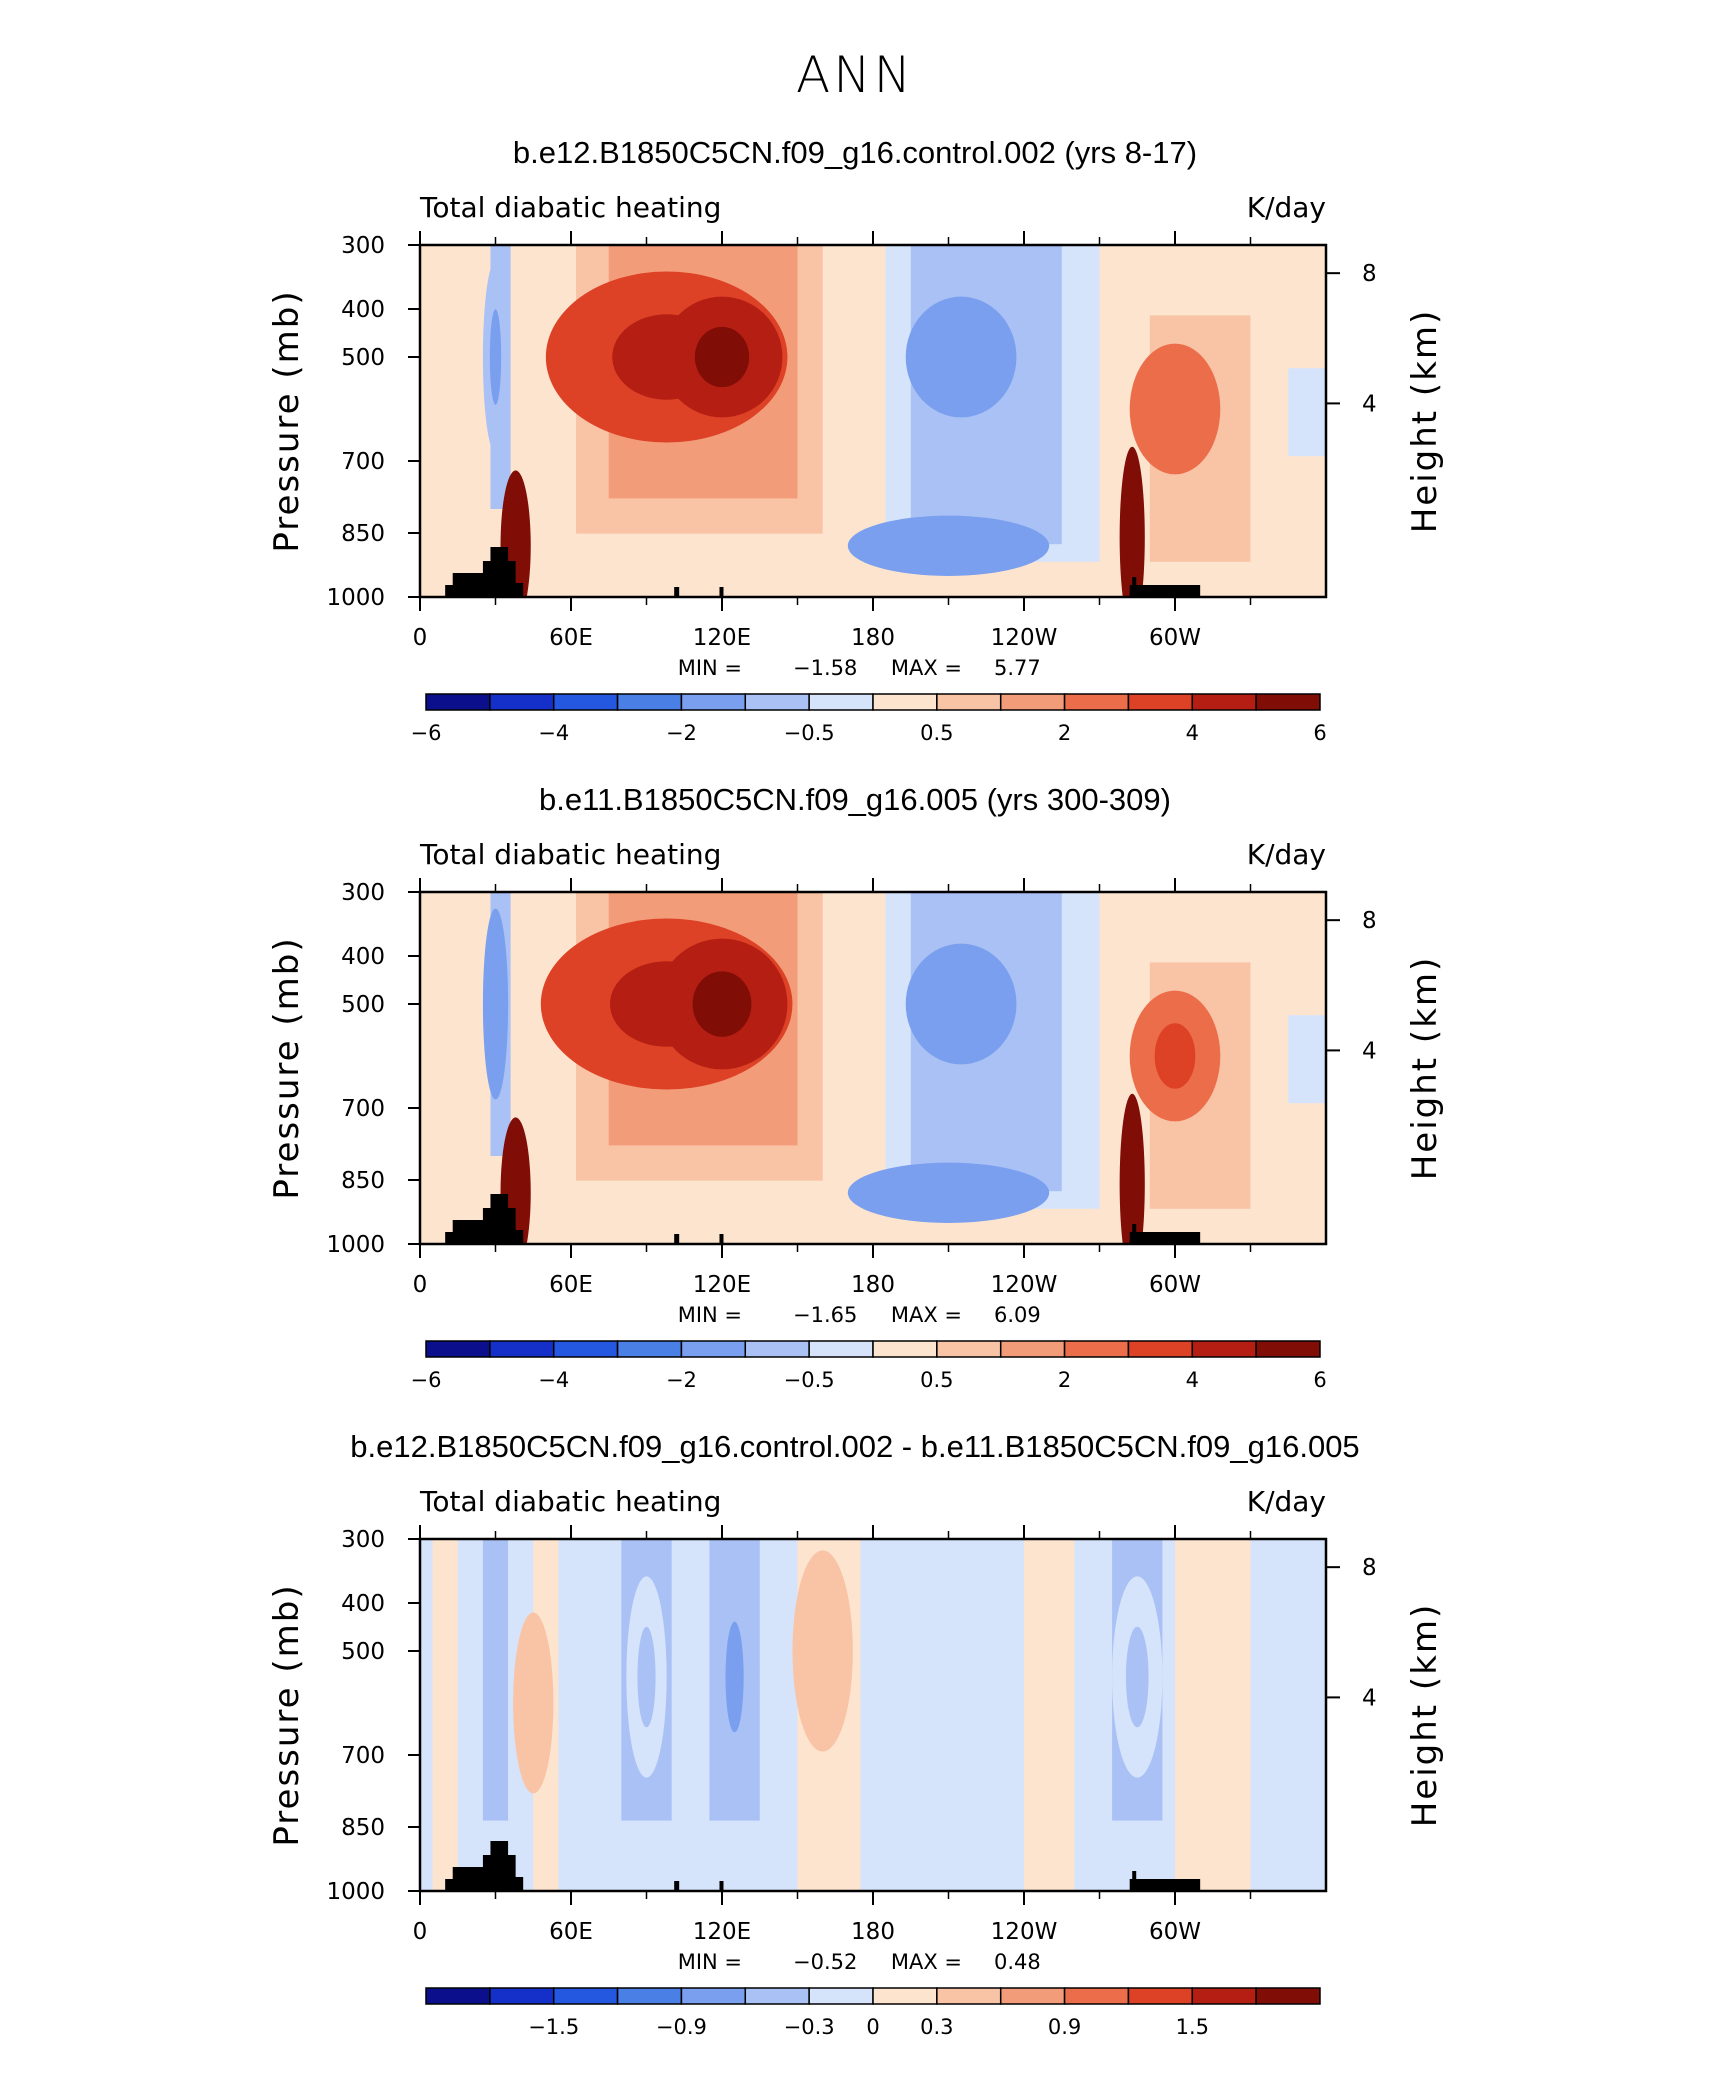 This screenshot has width=1710, height=2079. What do you see at coordinates (1017, 1315) in the screenshot?
I see `max-value: 6.09` at bounding box center [1017, 1315].